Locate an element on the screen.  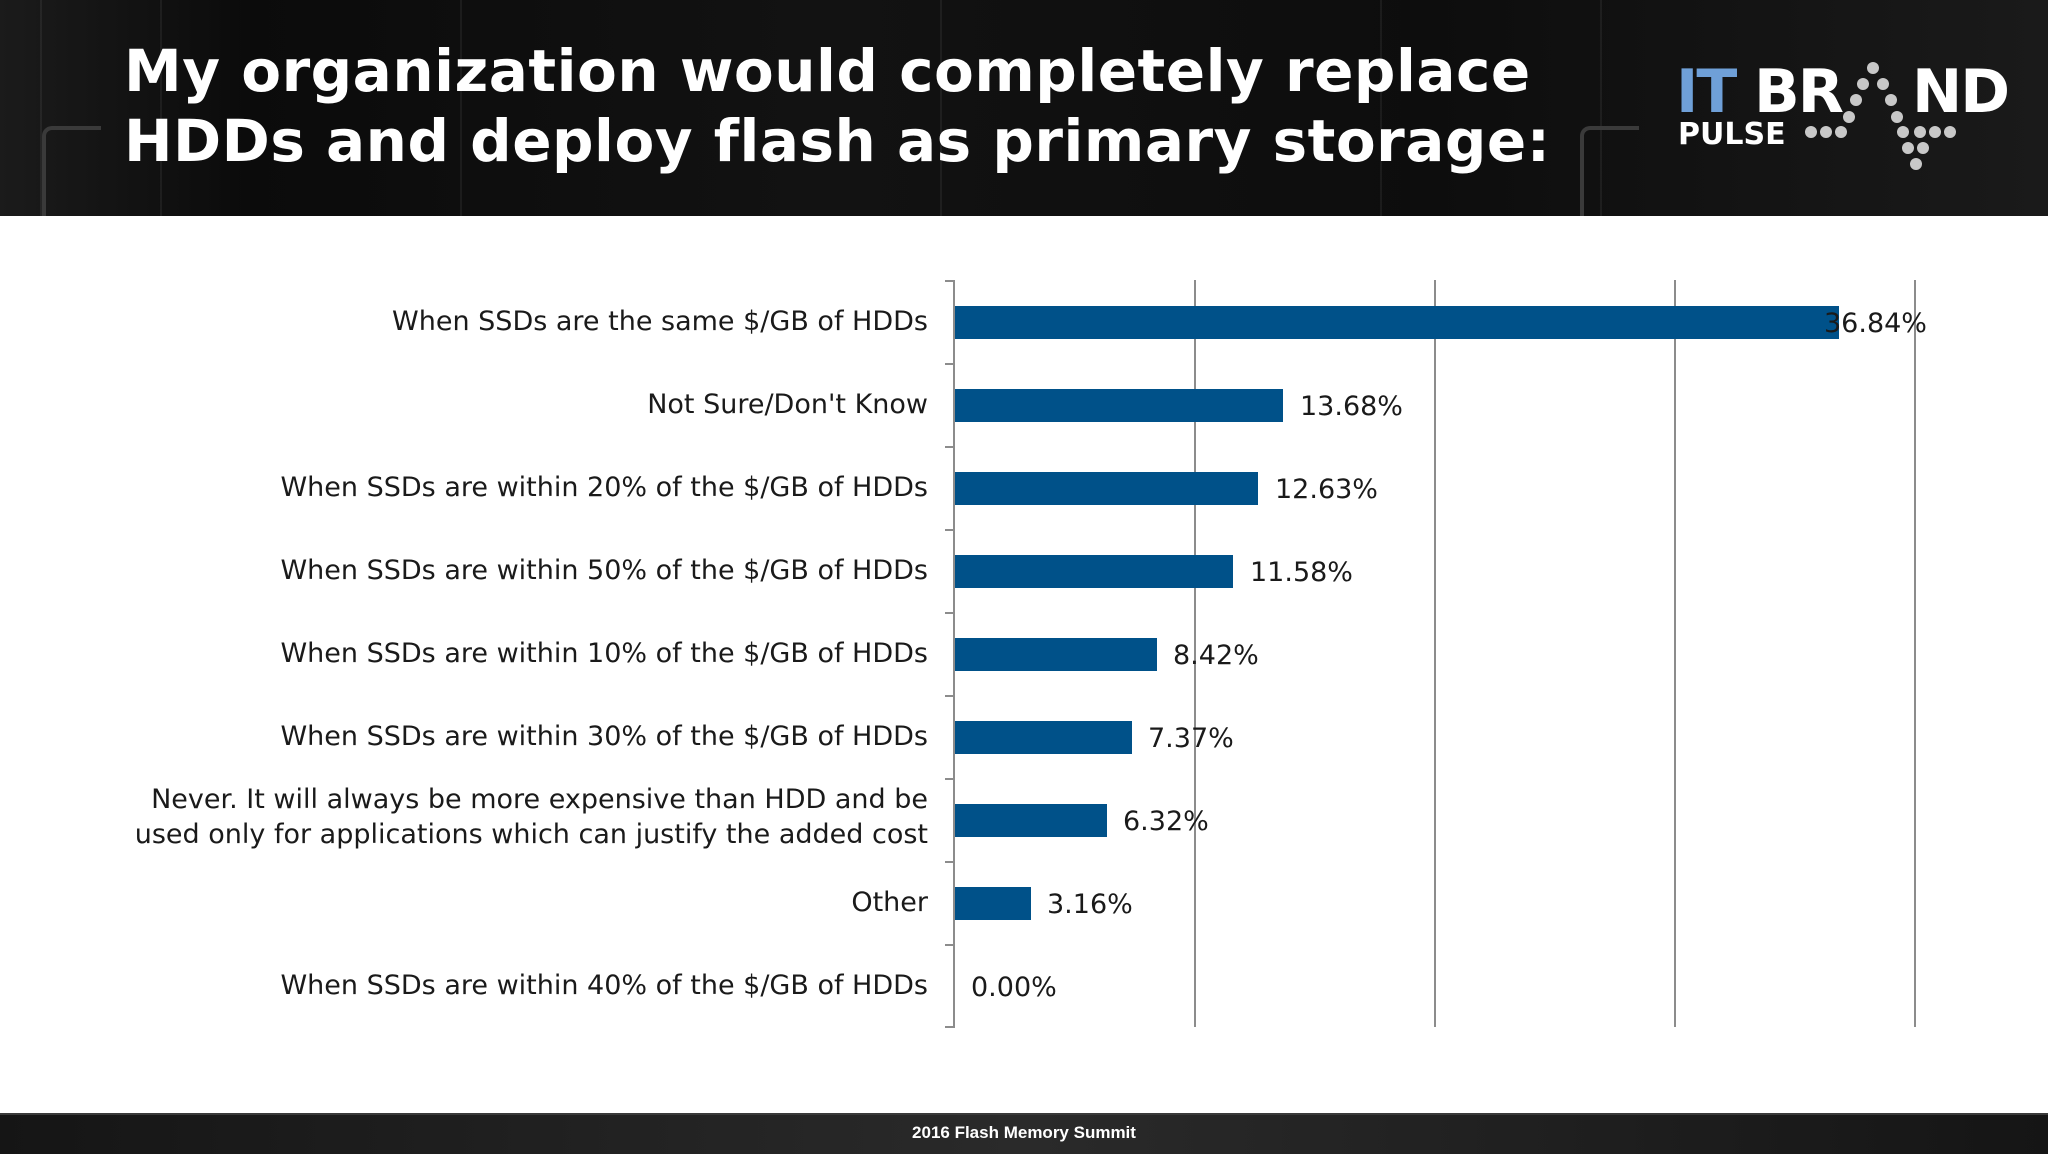
category-label: Not Sure/Don't Know is located at coordinates (787, 404).